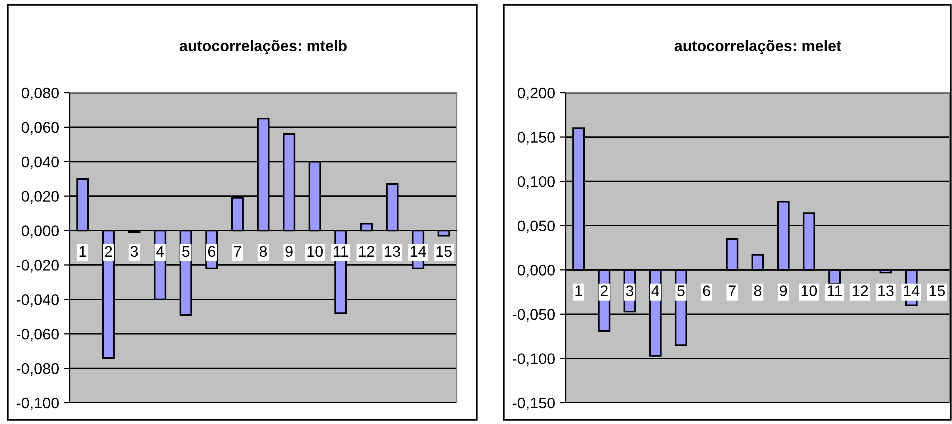 The image size is (952, 424). I want to click on y-tick-label: 0,060, so click(40, 128).